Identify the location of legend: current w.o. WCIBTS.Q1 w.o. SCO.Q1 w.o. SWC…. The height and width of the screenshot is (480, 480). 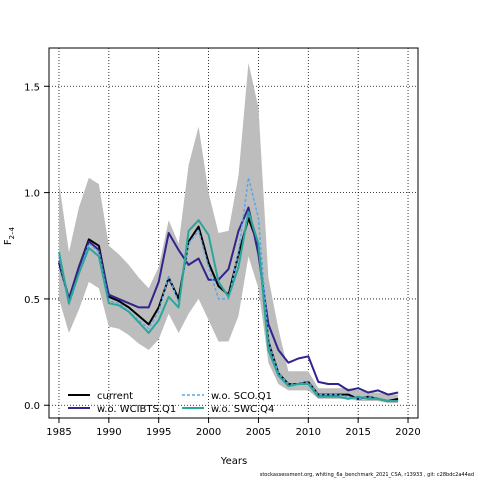
(171, 403).